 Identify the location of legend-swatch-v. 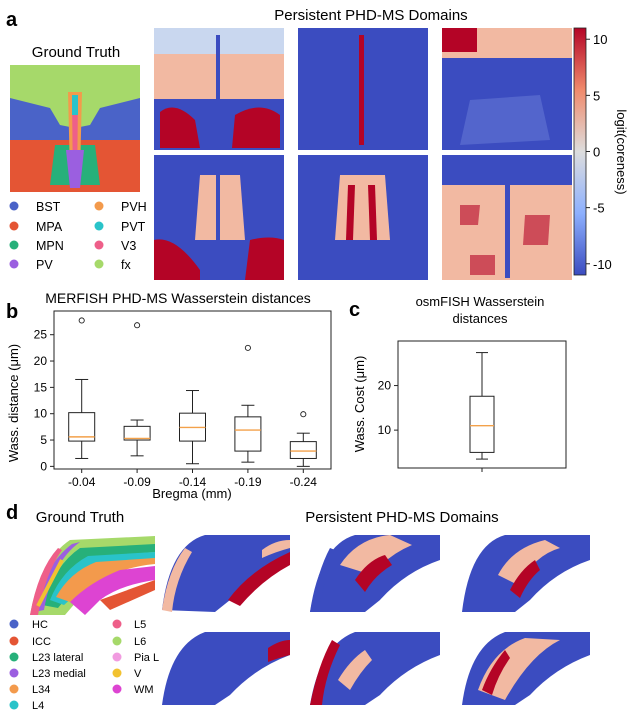
(117, 673).